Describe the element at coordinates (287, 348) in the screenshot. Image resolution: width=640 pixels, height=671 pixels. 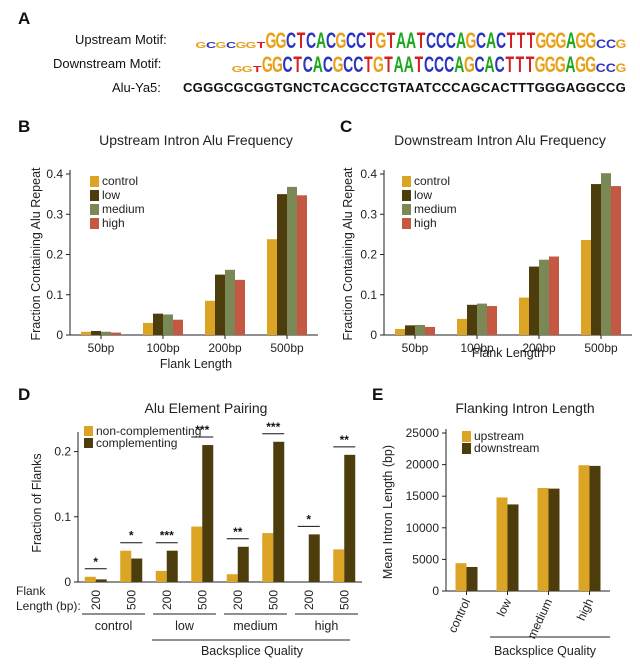
I see `panel-b-x-tick-label: 500bp` at that location.